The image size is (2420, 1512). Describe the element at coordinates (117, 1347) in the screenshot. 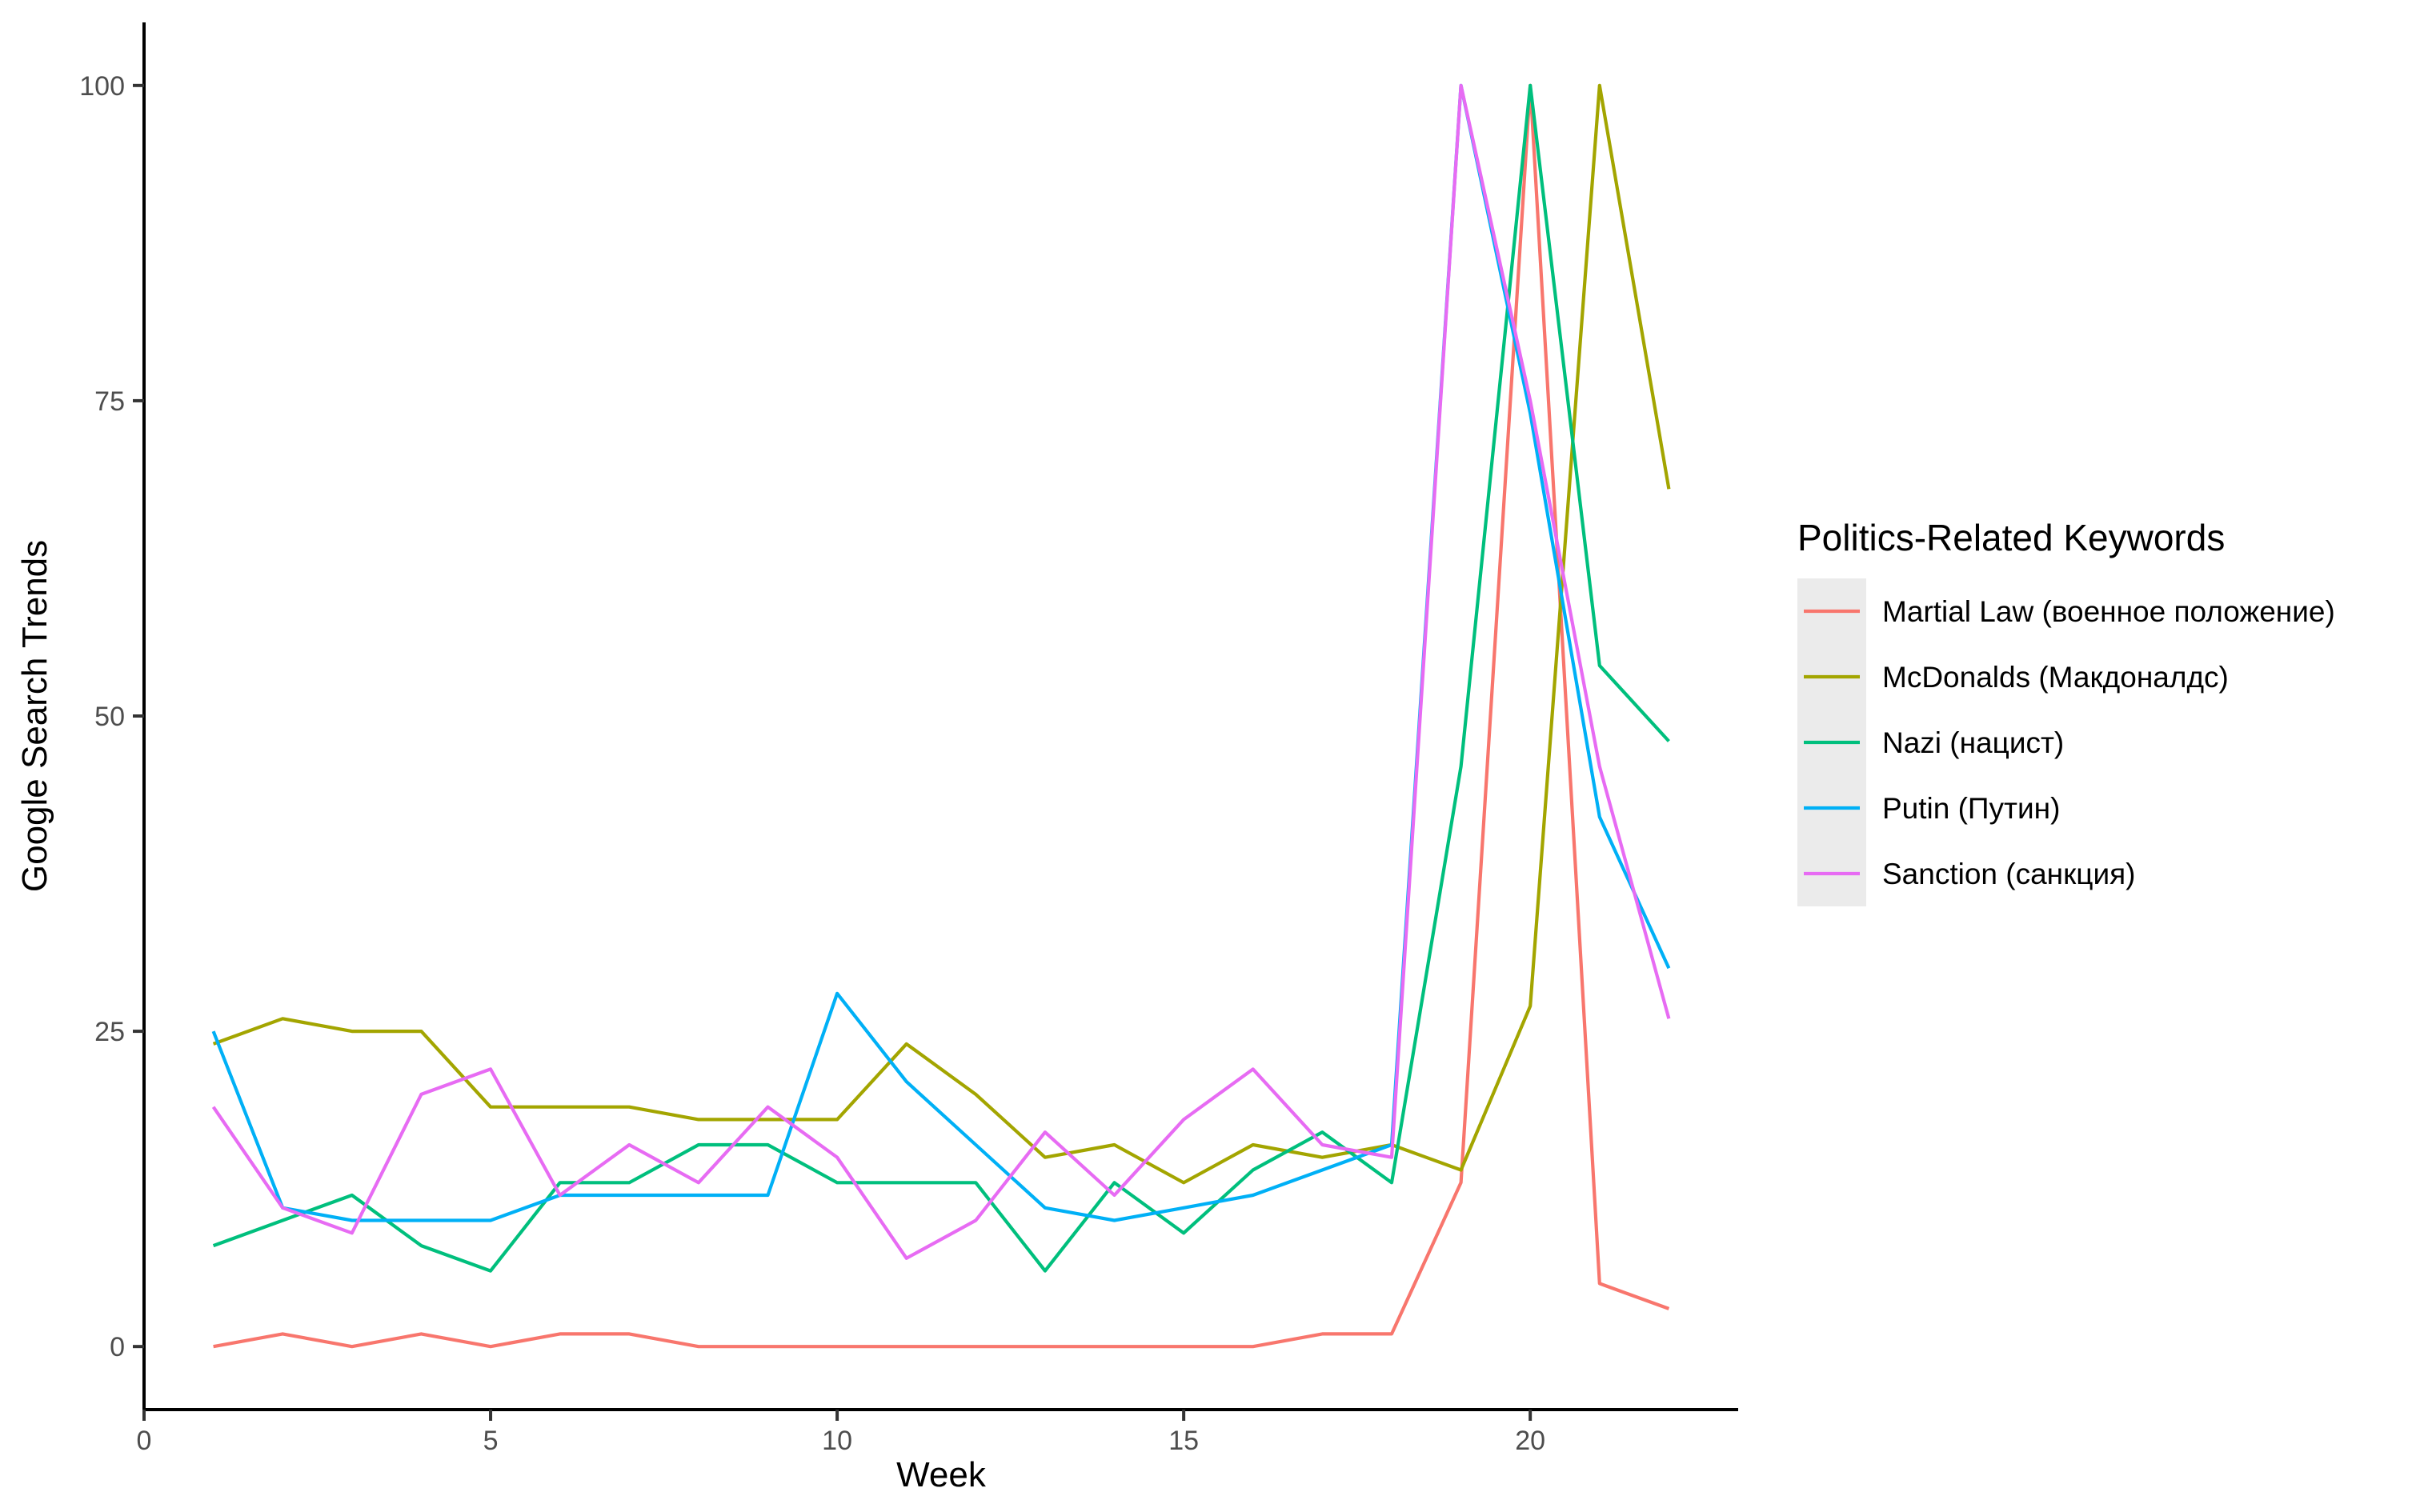

I see `y-tick-label: 0` at that location.